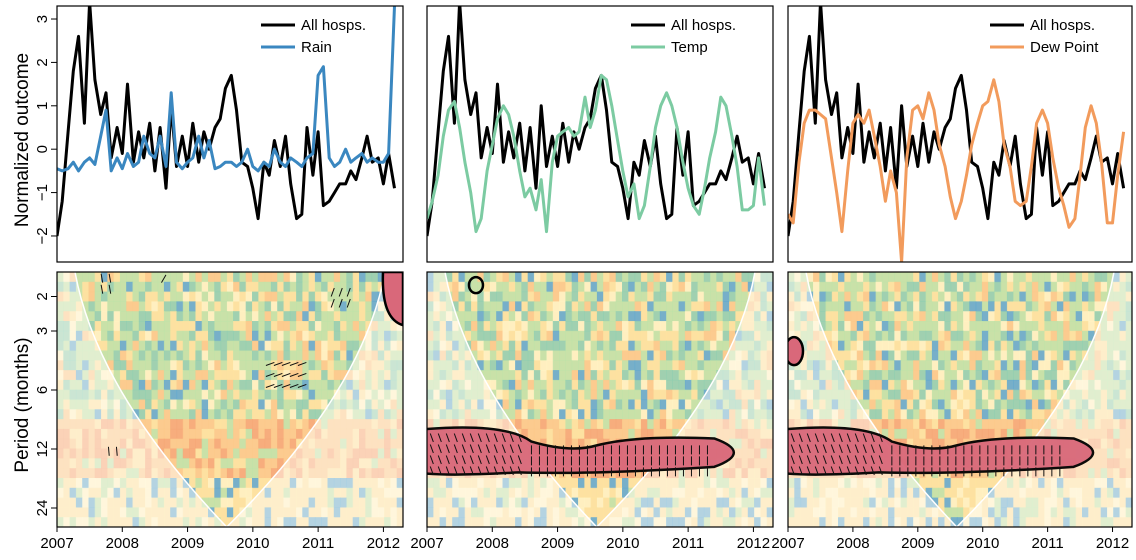 Image resolution: width=1136 pixels, height=560 pixels. I want to click on phase-arrow, so click(487, 460).